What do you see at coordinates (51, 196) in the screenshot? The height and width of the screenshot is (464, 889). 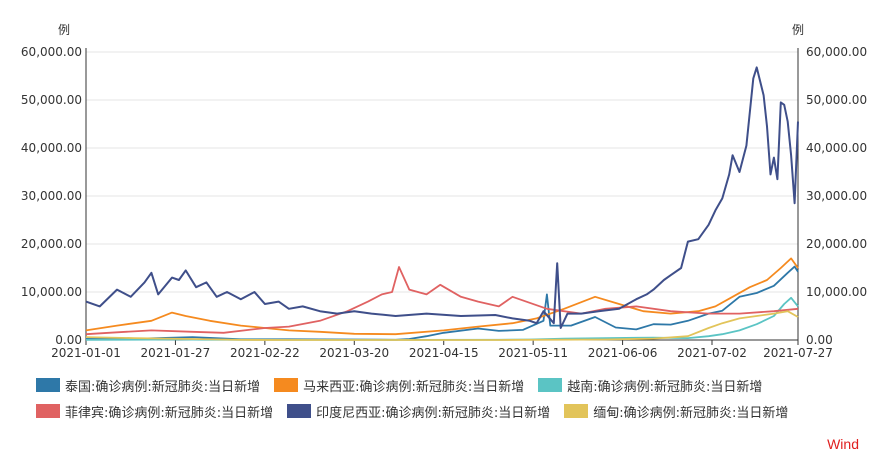 I see `y-tick-label-left: 30,000.00` at bounding box center [51, 196].